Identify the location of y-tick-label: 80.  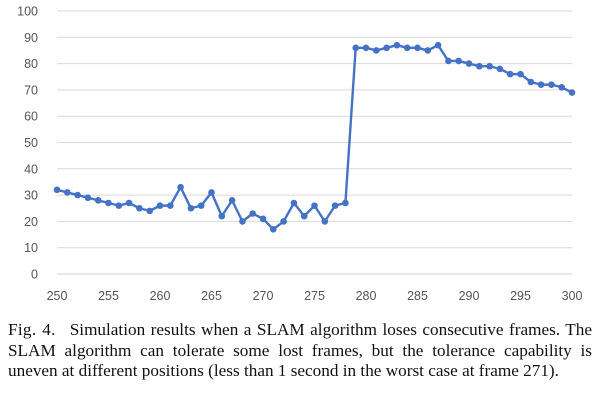
(31, 64).